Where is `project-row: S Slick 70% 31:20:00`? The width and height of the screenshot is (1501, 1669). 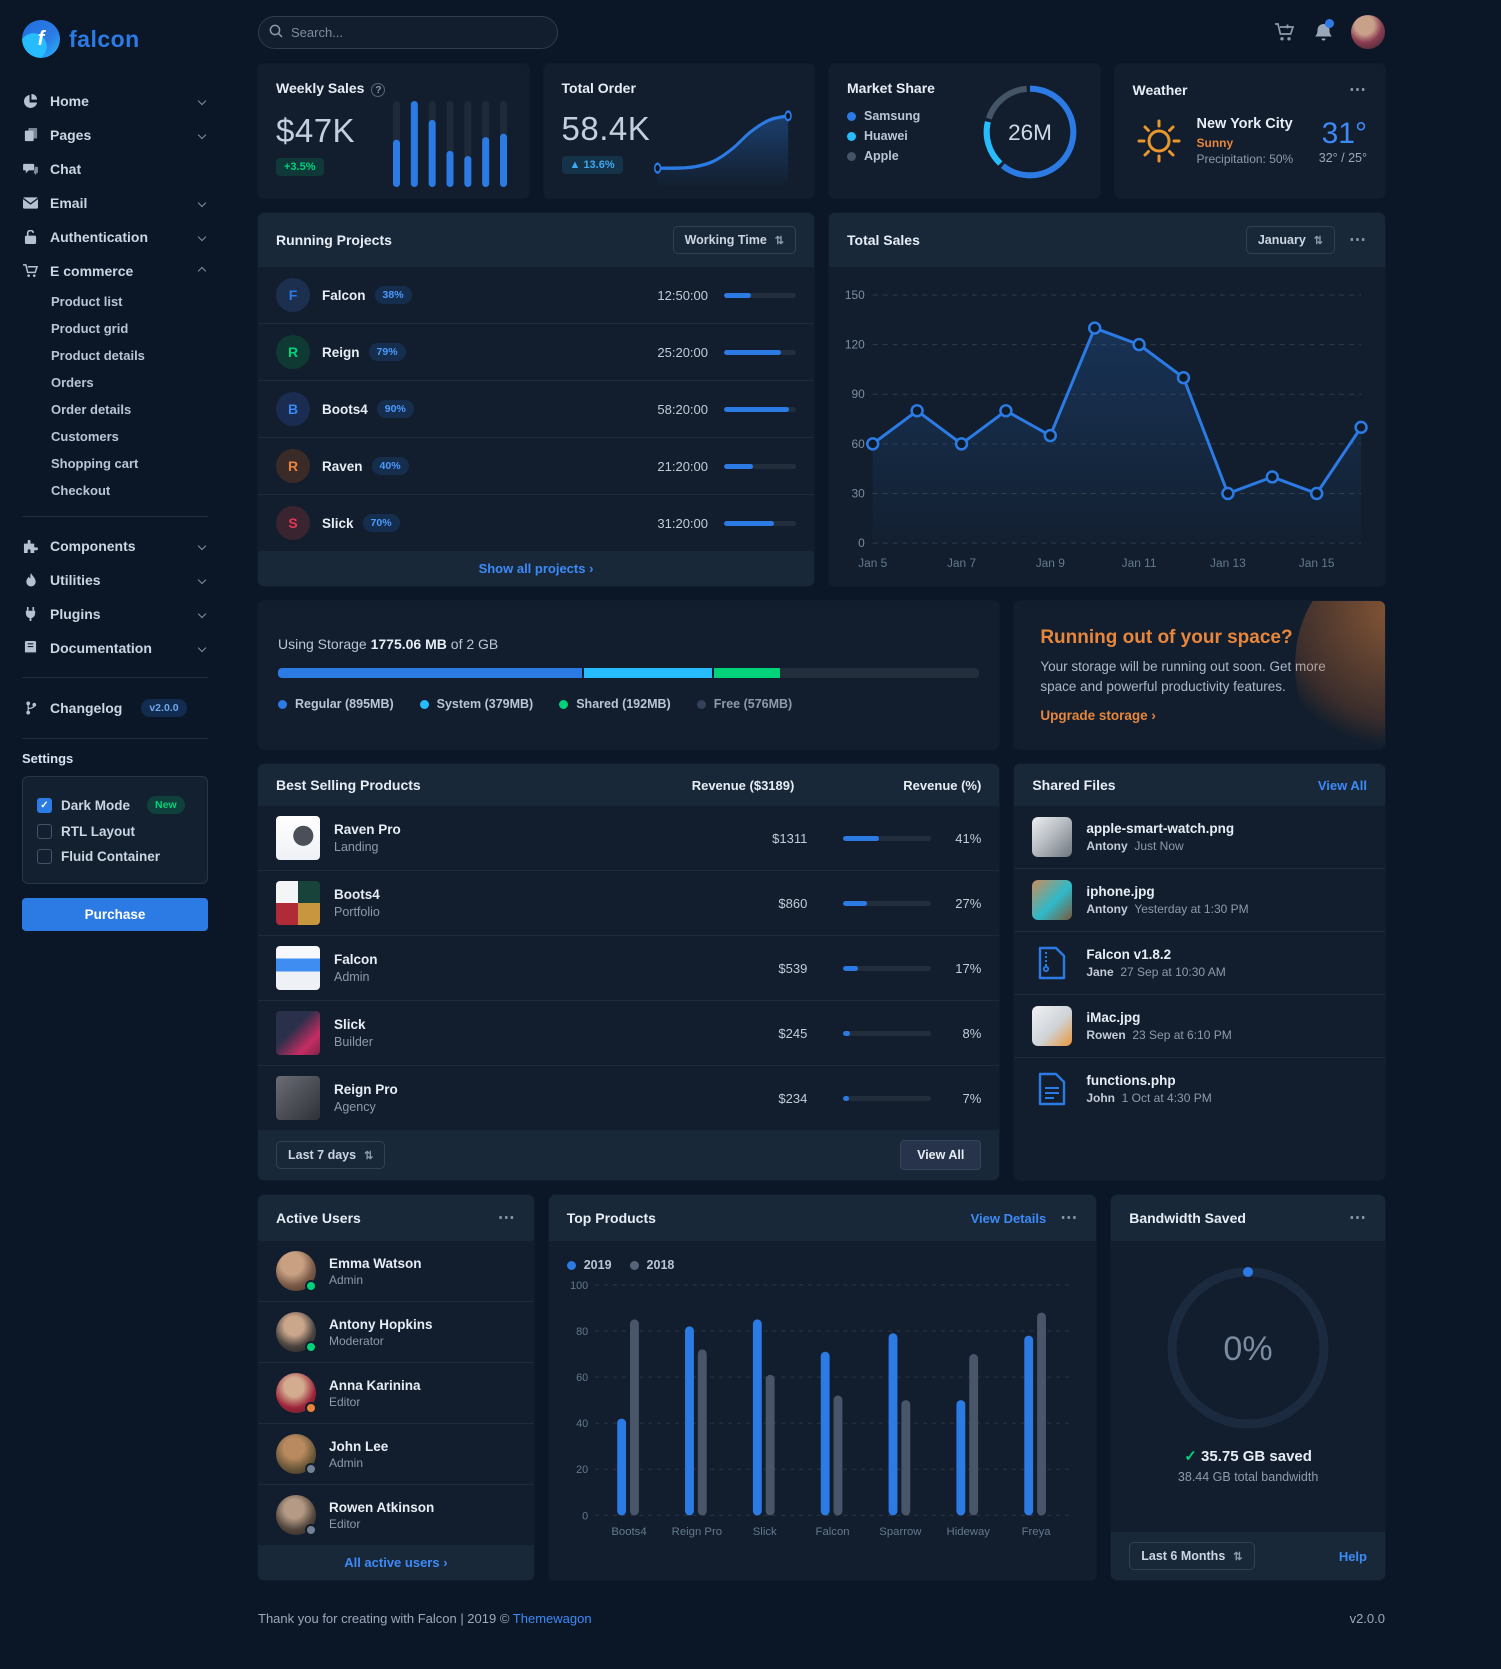 project-row: S Slick 70% 31:20:00 is located at coordinates (536, 523).